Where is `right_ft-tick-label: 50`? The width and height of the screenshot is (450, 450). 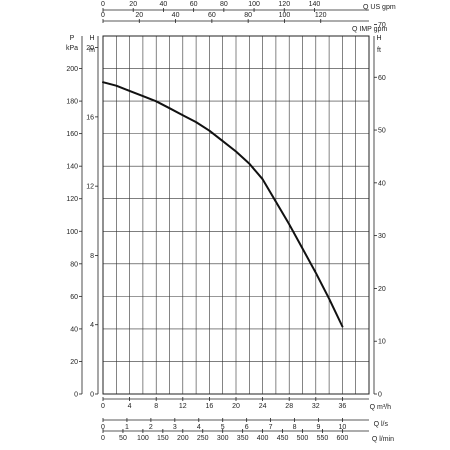
right_ft-tick-label: 50 is located at coordinates (382, 131).